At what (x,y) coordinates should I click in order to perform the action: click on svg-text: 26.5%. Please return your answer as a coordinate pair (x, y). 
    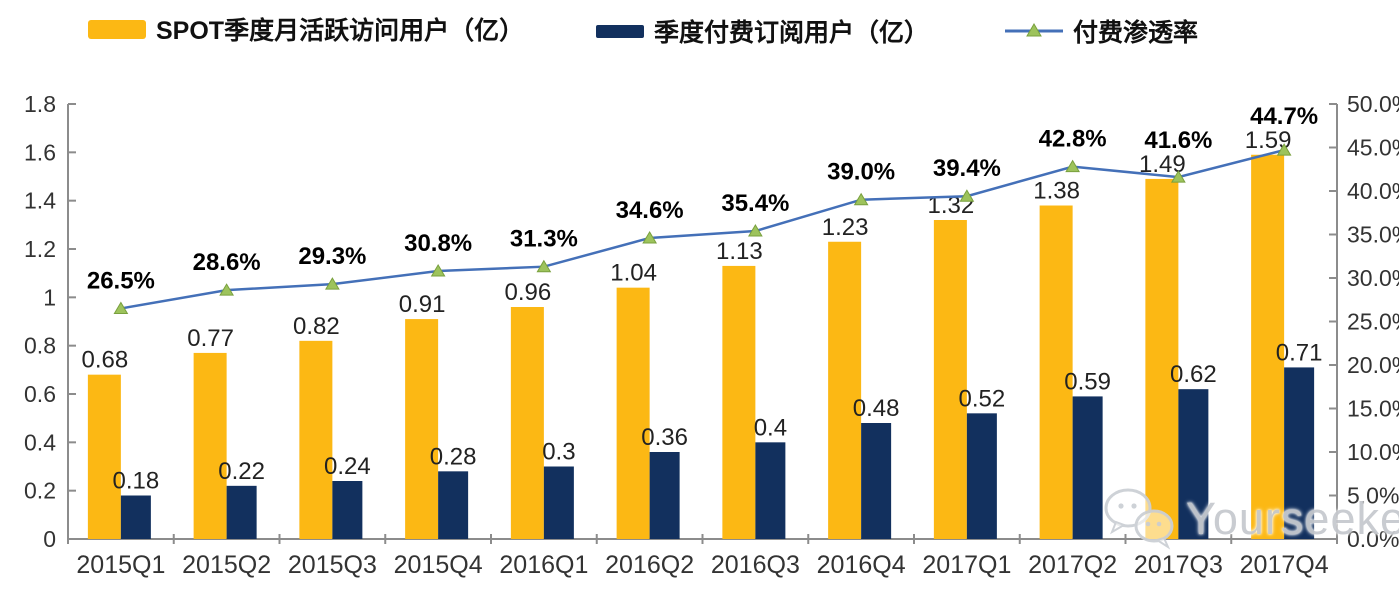
    Looking at the image, I should click on (121, 280).